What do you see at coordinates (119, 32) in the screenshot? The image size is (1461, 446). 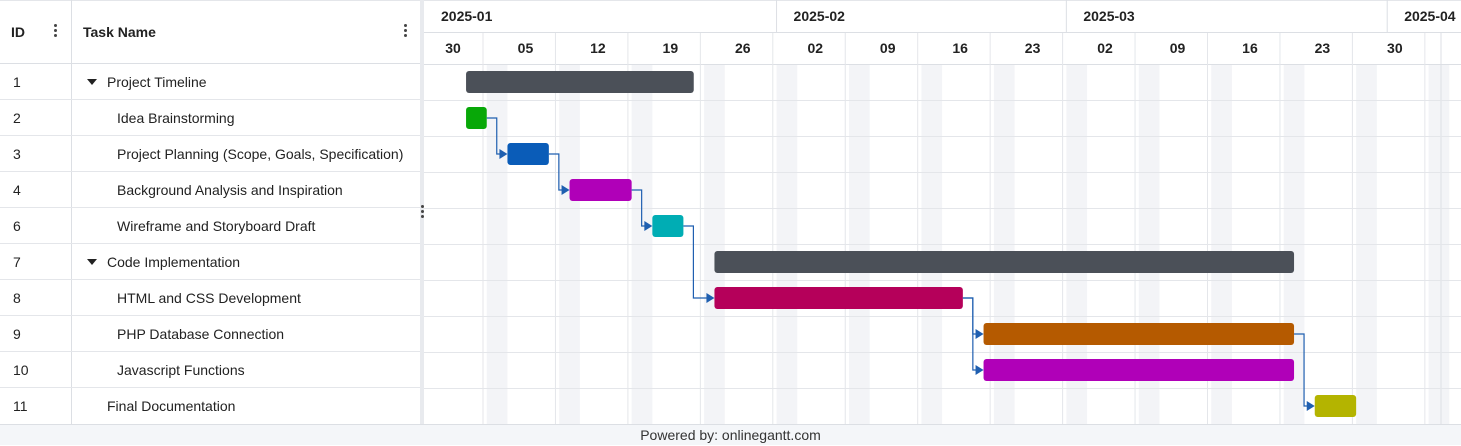 I see `task-name-column-header: Task Name` at bounding box center [119, 32].